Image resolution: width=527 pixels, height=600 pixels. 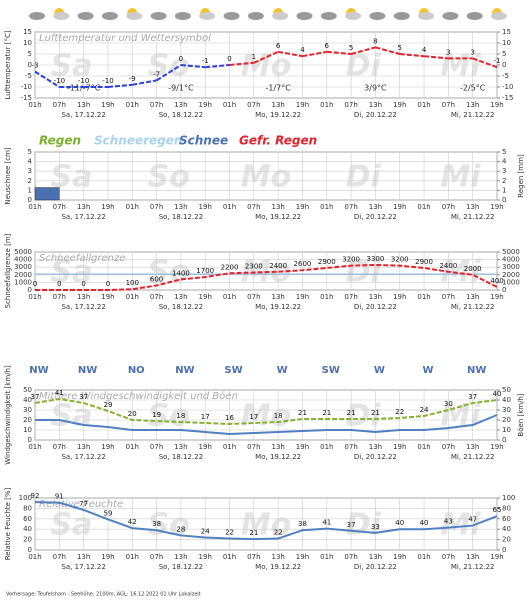 What do you see at coordinates (8, 176) in the screenshot?
I see `y-axis-title: Neuschnee [cm]` at bounding box center [8, 176].